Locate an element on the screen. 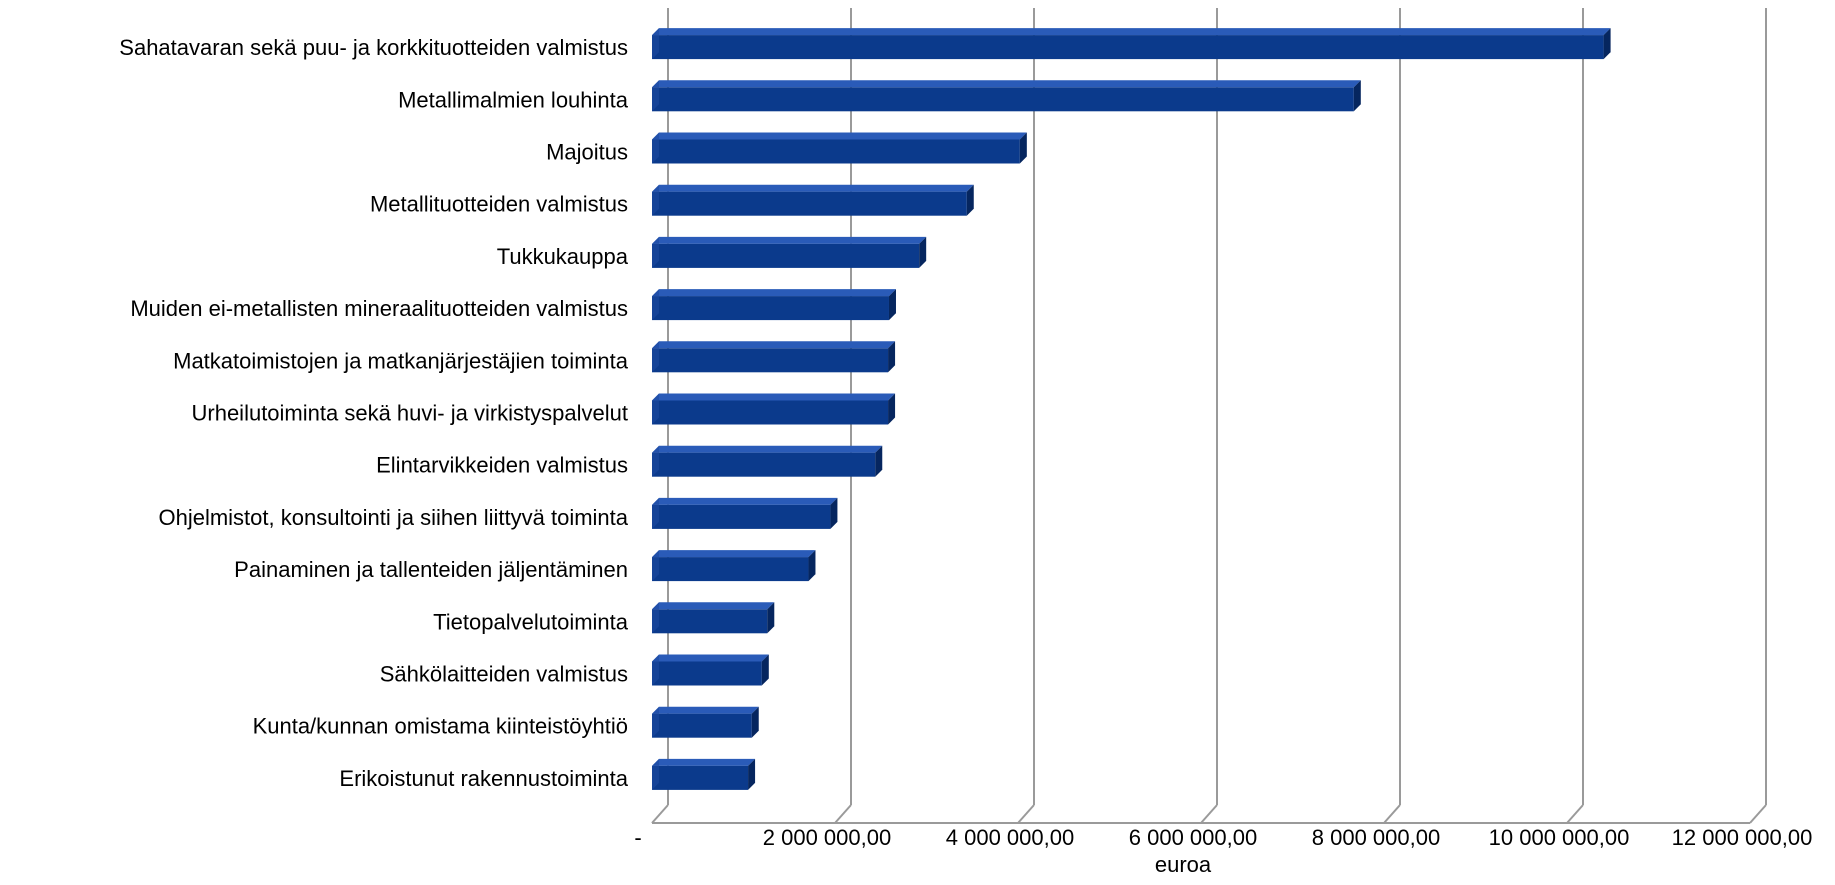 This screenshot has width=1835, height=885. category-label: Tukkukauppa is located at coordinates (563, 256).